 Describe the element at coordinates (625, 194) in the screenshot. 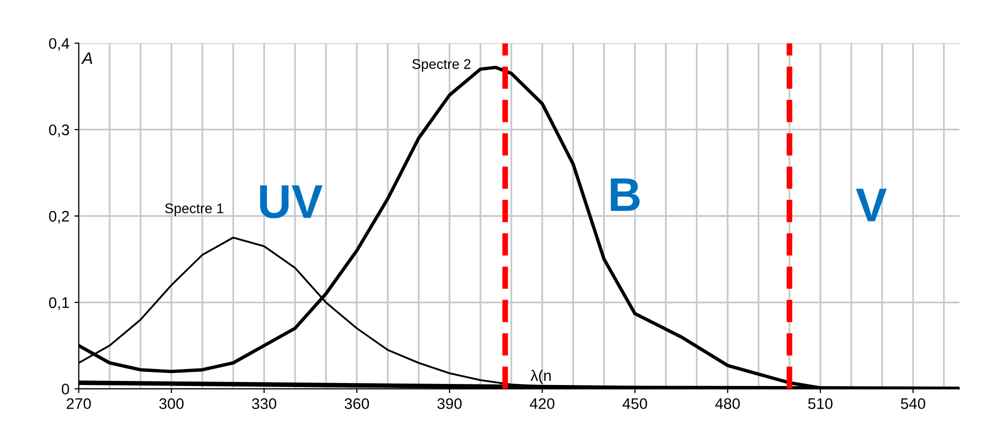

I see `annotation: B` at that location.